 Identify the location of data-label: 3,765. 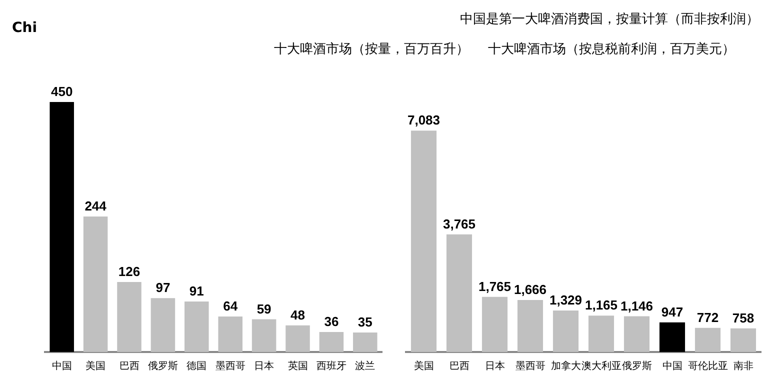
(459, 224).